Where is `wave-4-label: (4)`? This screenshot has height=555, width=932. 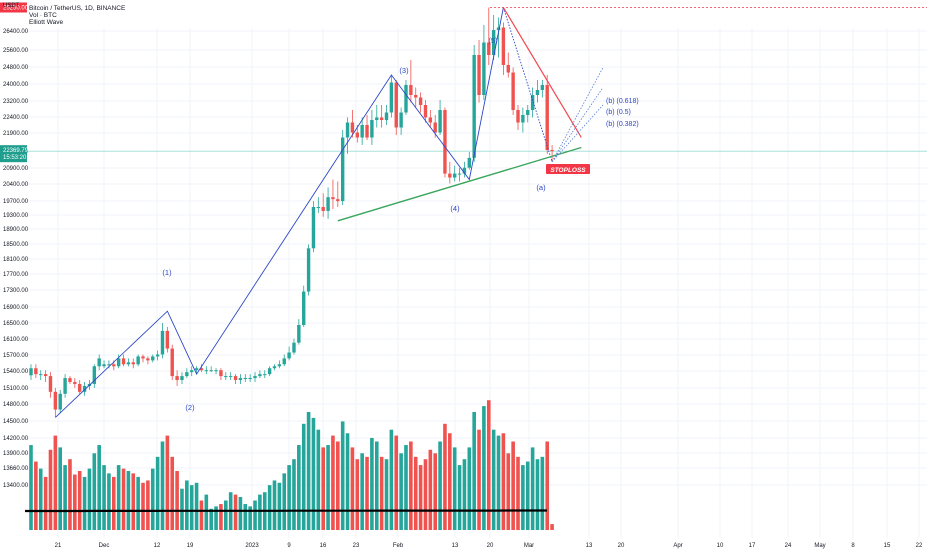 wave-4-label: (4) is located at coordinates (455, 208).